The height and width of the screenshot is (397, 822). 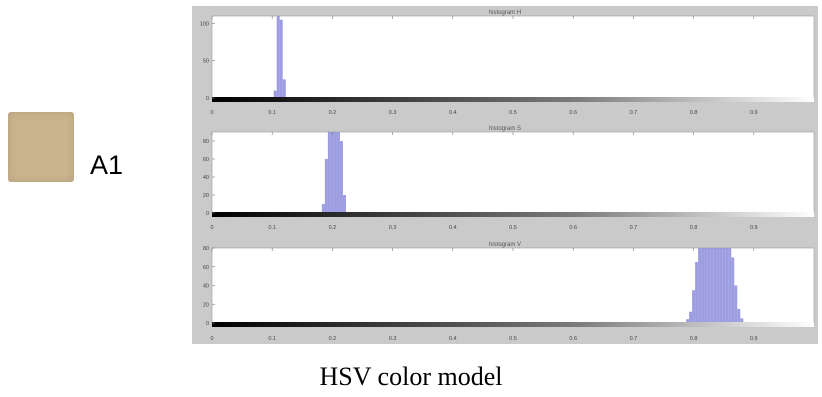 What do you see at coordinates (204, 24) in the screenshot?
I see `y-tick-label: 100` at bounding box center [204, 24].